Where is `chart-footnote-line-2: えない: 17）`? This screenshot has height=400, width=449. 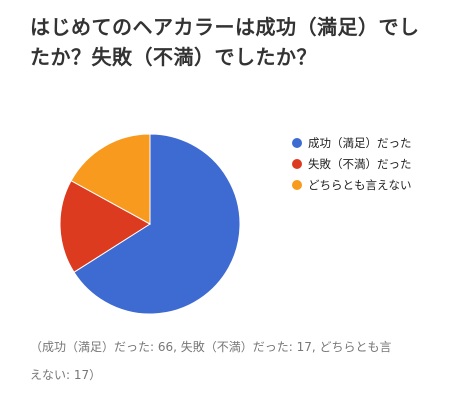 chart-footnote-line-2: えない: 17） is located at coordinates (66, 375).